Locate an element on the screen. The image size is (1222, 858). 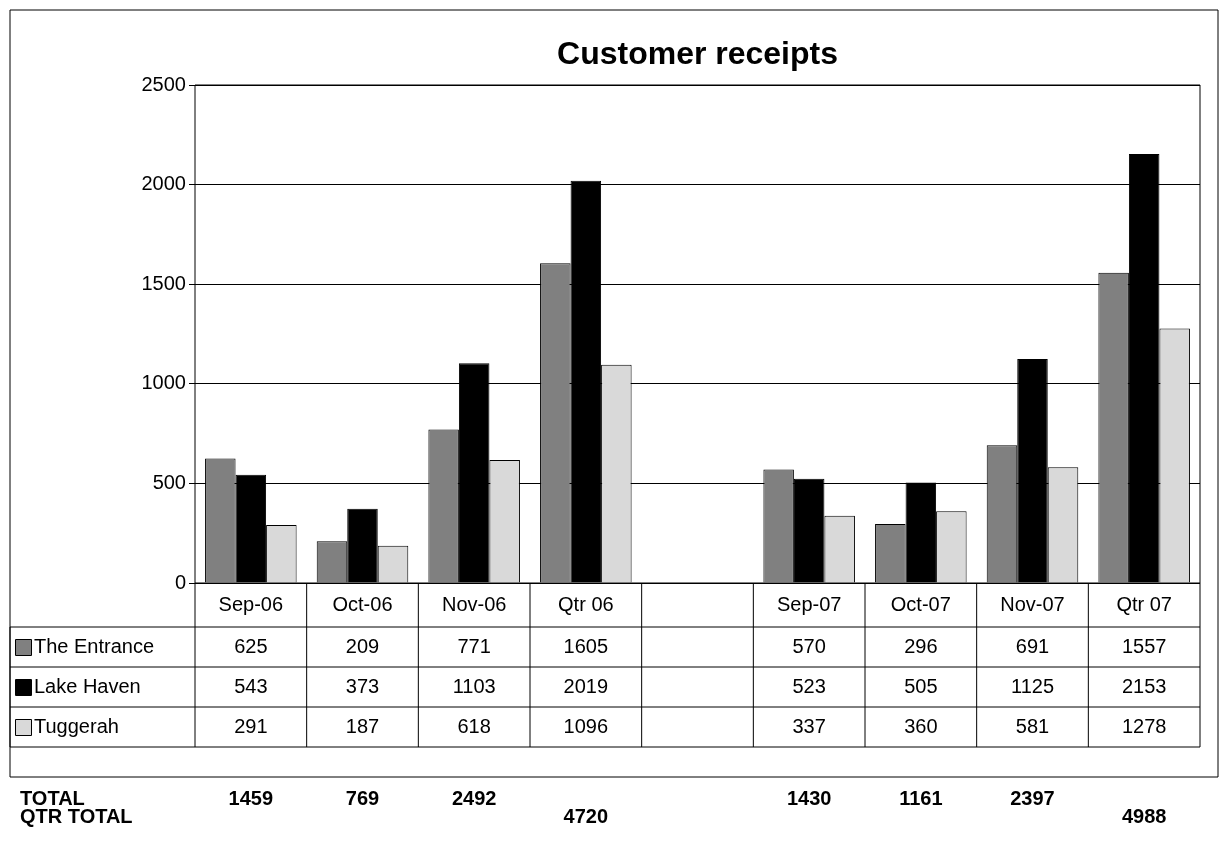
data-label: 1605 is located at coordinates (586, 645).